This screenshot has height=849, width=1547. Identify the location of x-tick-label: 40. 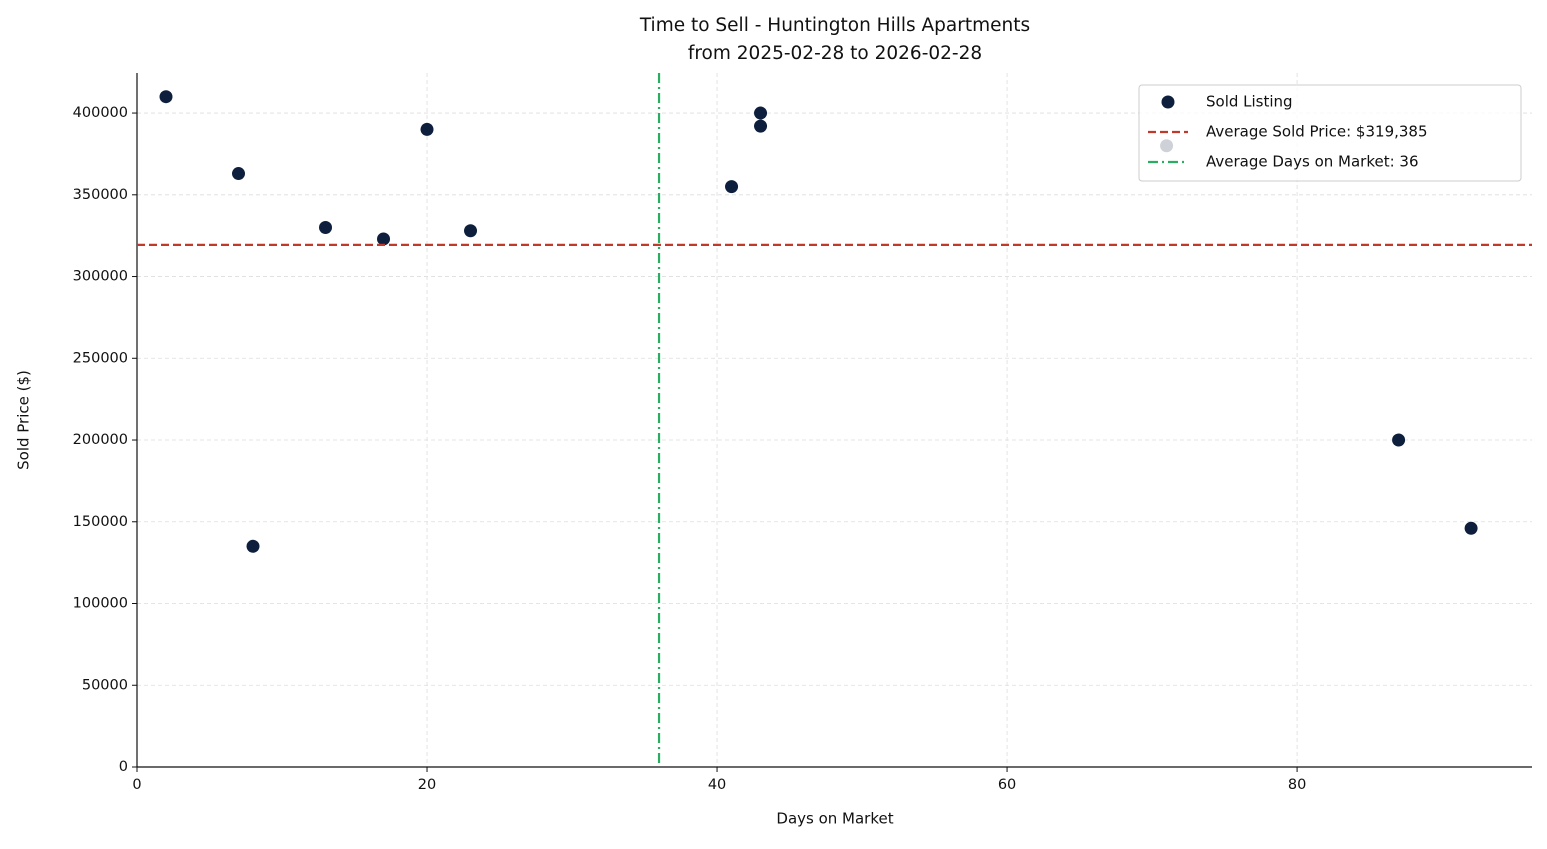
(717, 785).